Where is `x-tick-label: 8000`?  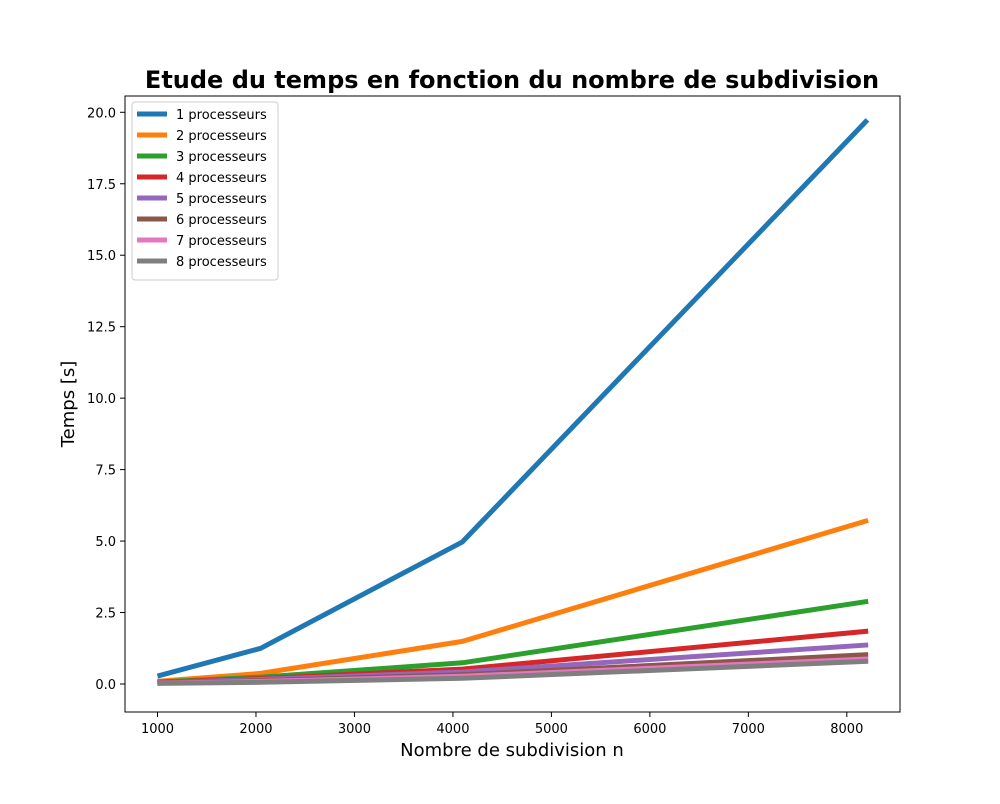 x-tick-label: 8000 is located at coordinates (846, 729).